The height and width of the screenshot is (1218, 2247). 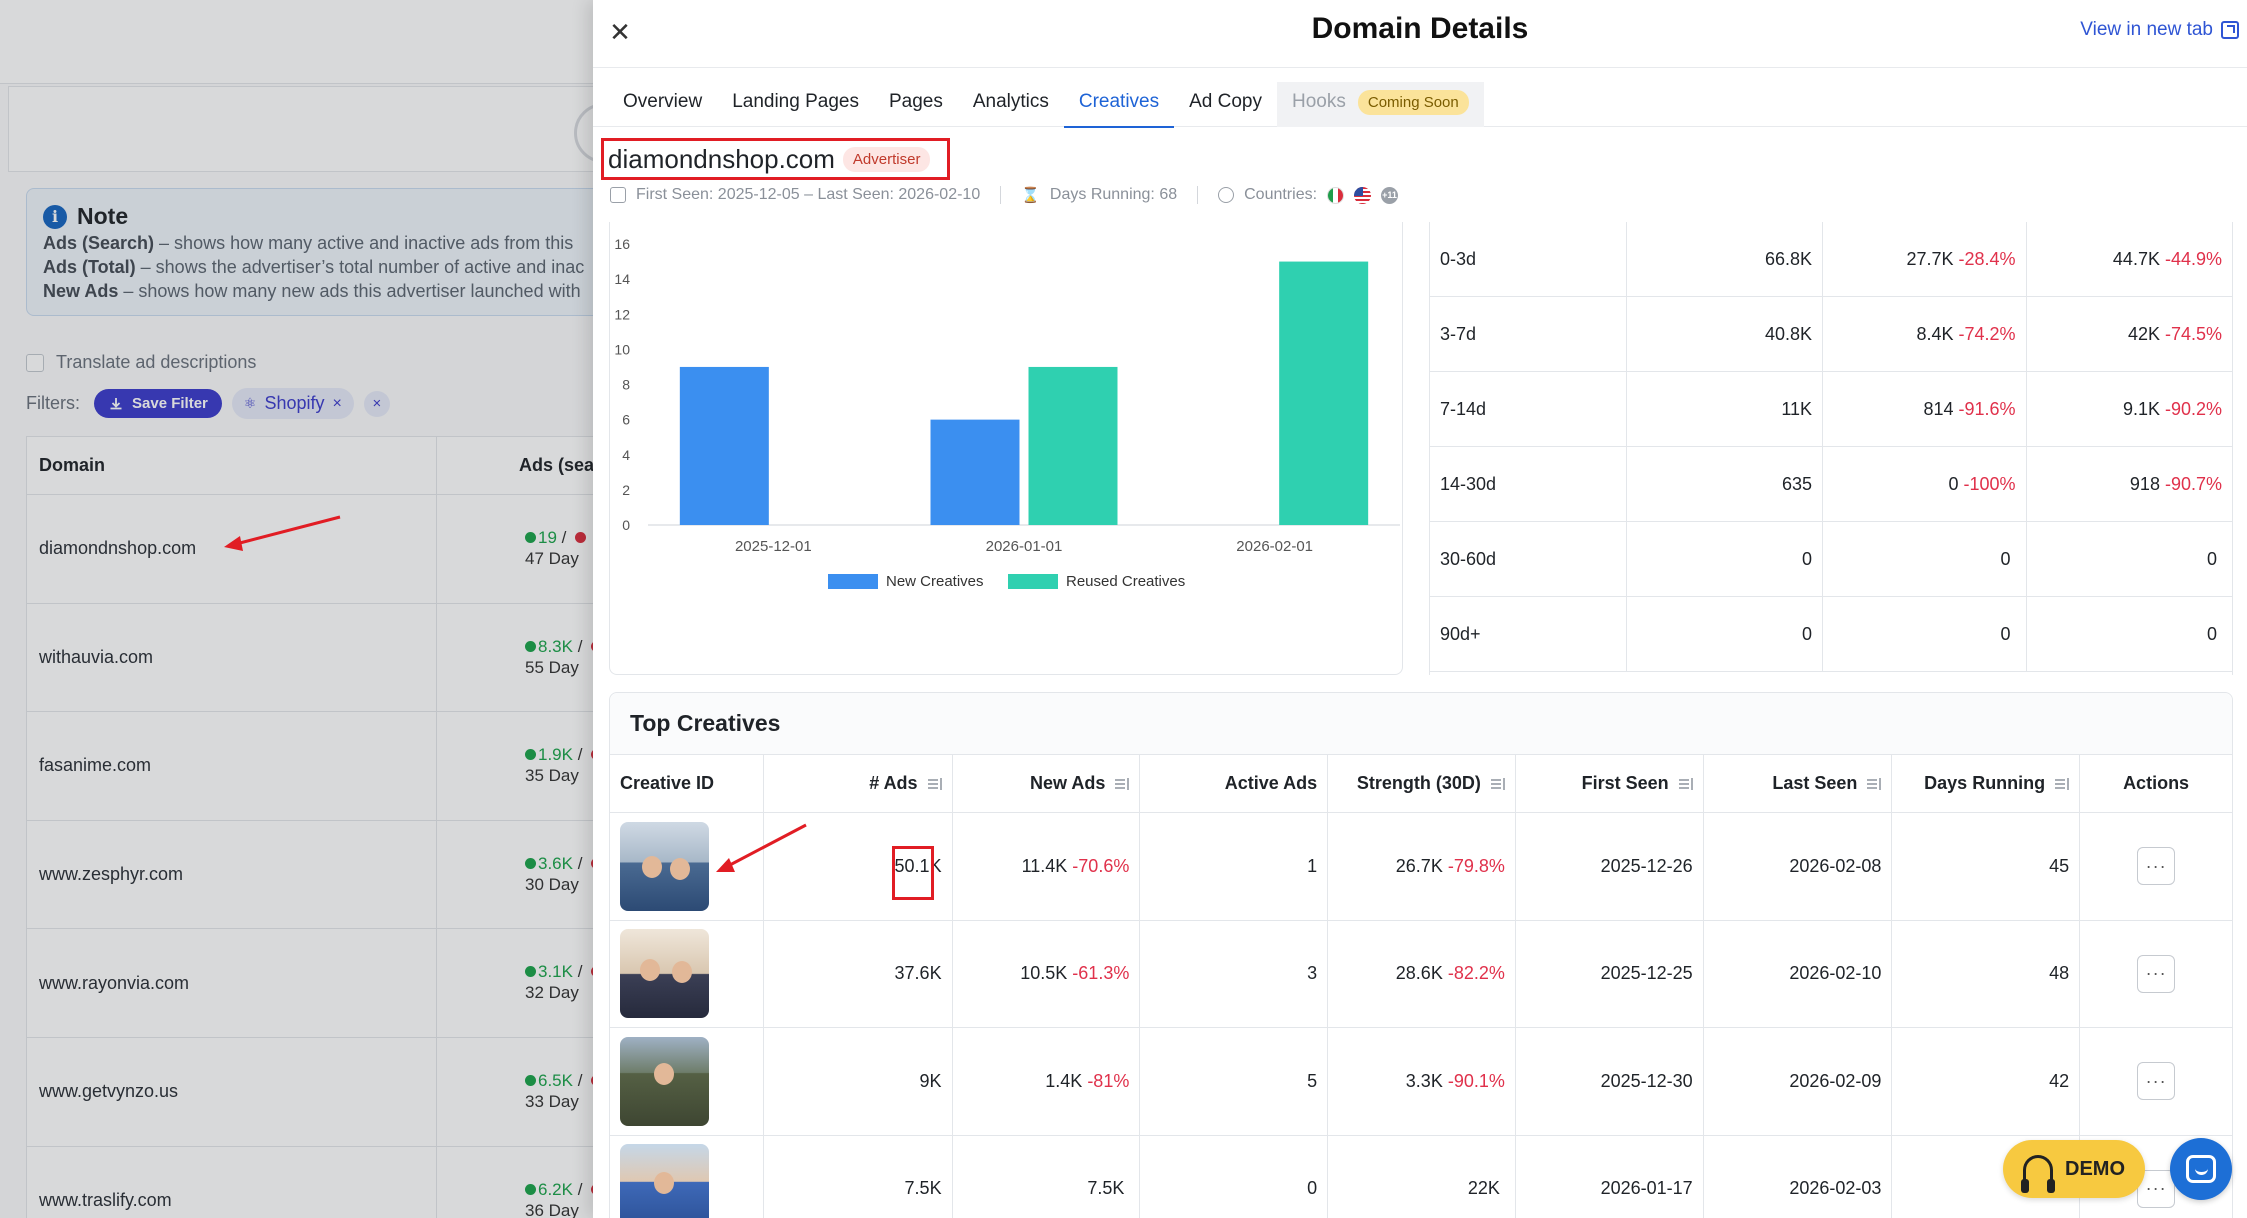 I want to click on column-header-first-seen: First Seen, so click(x=1610, y=783).